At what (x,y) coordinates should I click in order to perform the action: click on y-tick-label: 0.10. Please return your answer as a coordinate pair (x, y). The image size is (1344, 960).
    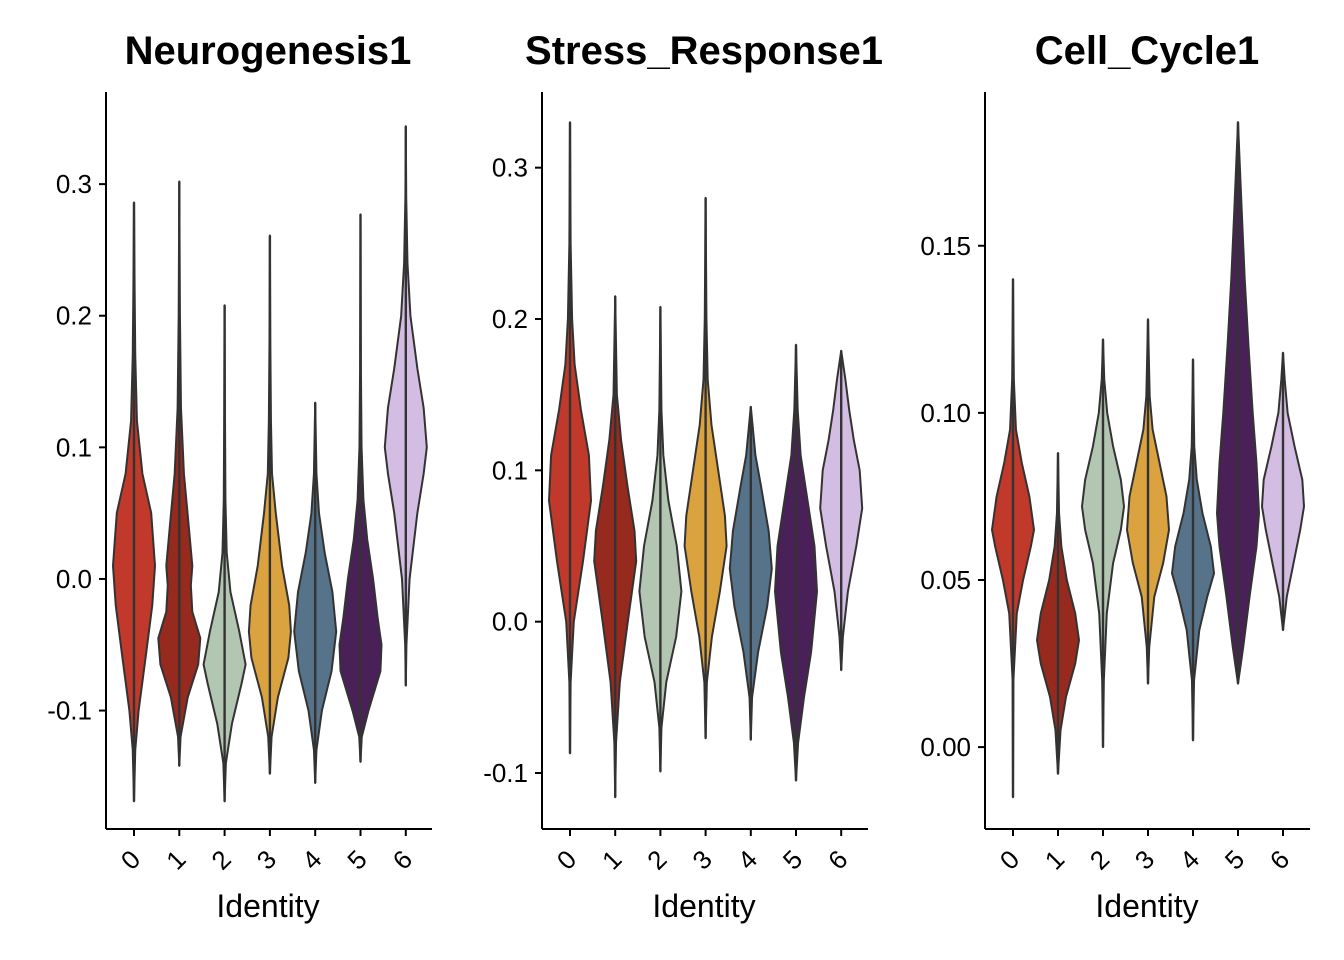
    Looking at the image, I should click on (945, 413).